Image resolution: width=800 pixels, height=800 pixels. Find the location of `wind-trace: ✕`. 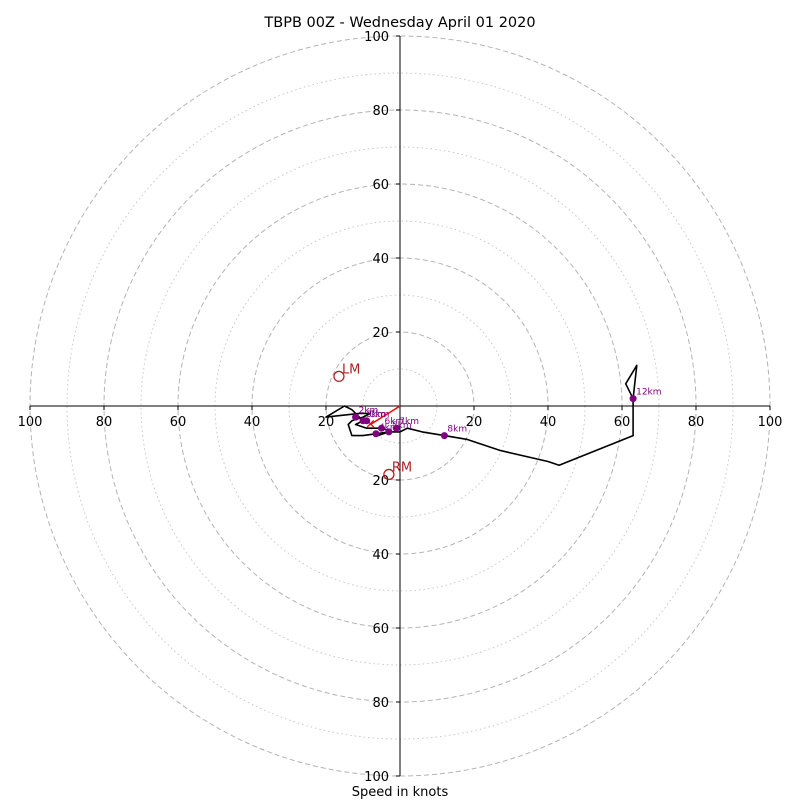

wind-trace: ✕ is located at coordinates (481, 415).